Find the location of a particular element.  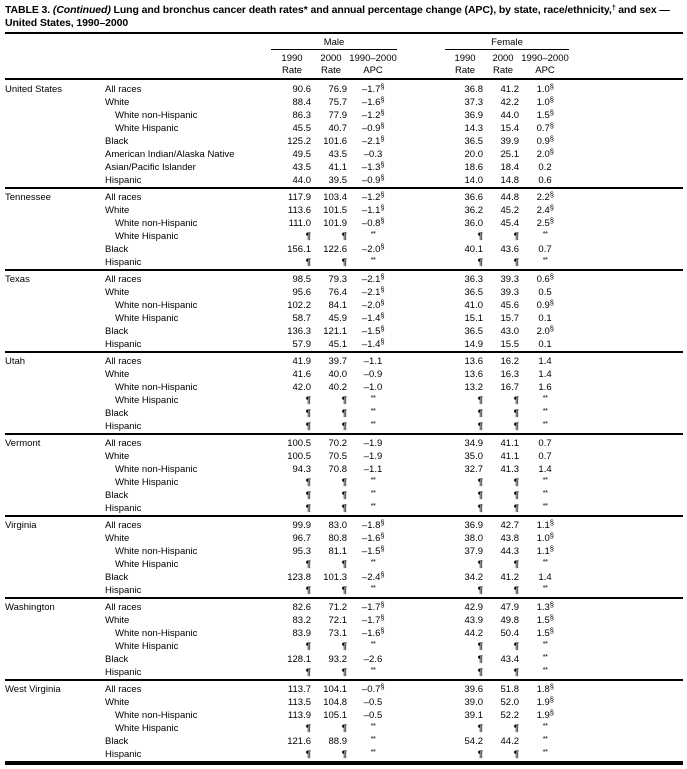

male-2000-rate: 88.9 is located at coordinates (331, 741).